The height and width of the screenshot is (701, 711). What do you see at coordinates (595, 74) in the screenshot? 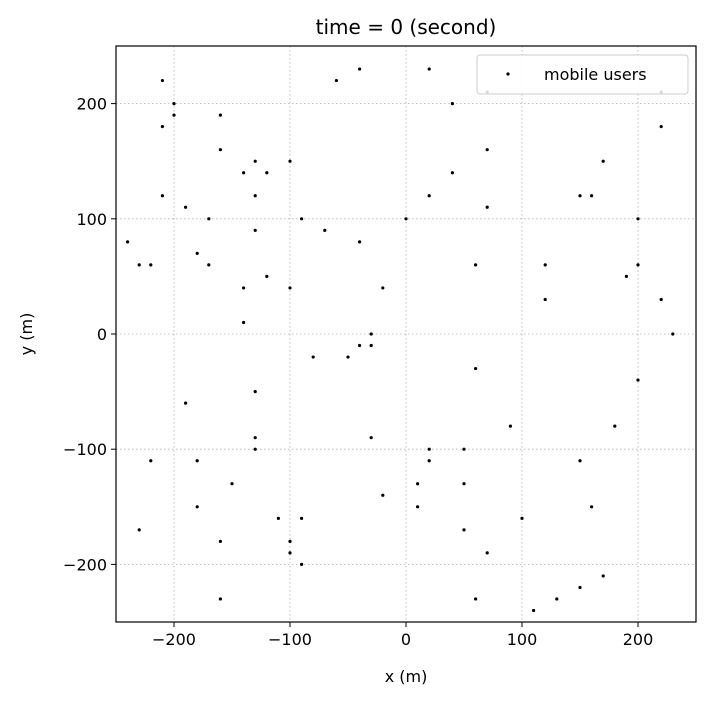
I see `legend-label-mobile-users: mobile users` at bounding box center [595, 74].